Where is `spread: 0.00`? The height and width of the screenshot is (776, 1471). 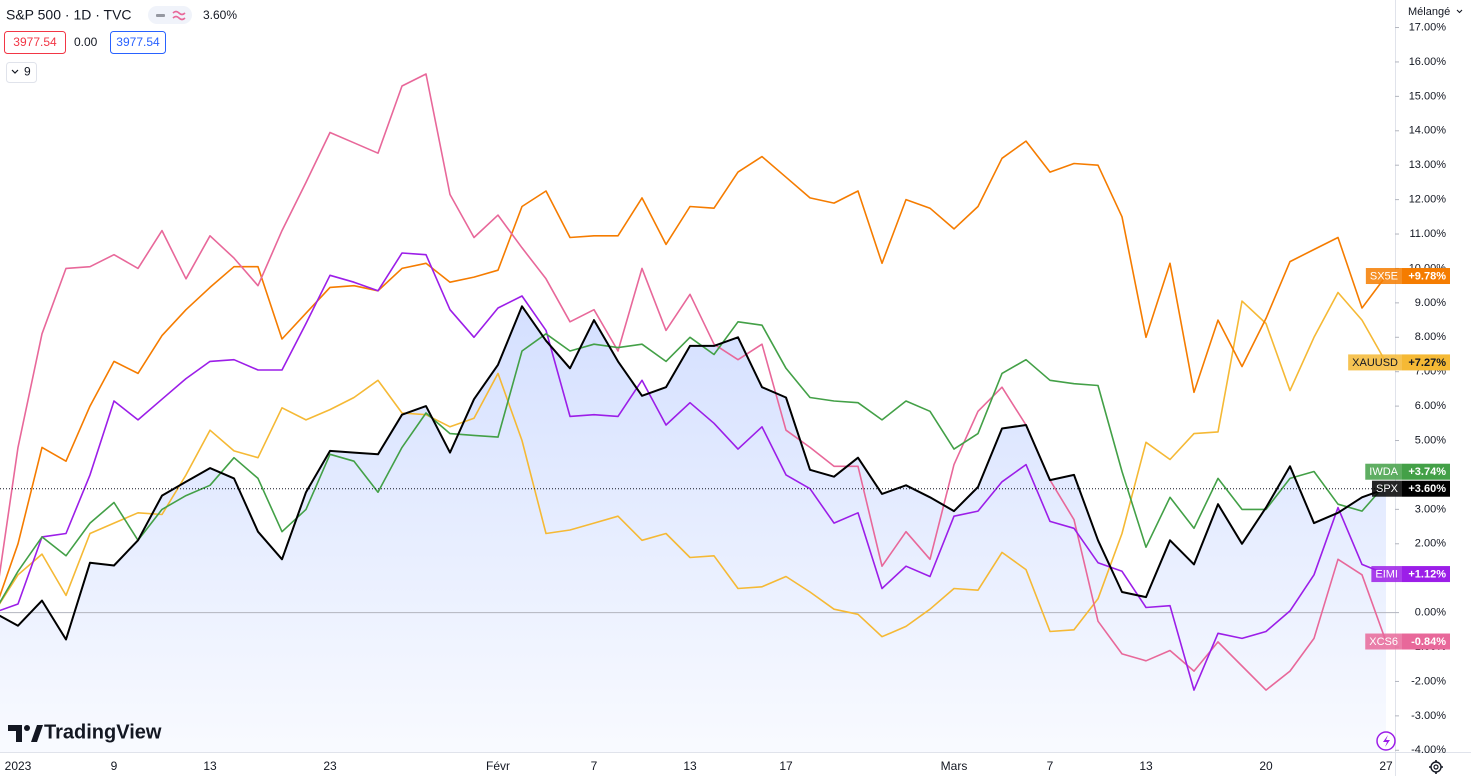 spread: 0.00 is located at coordinates (86, 42).